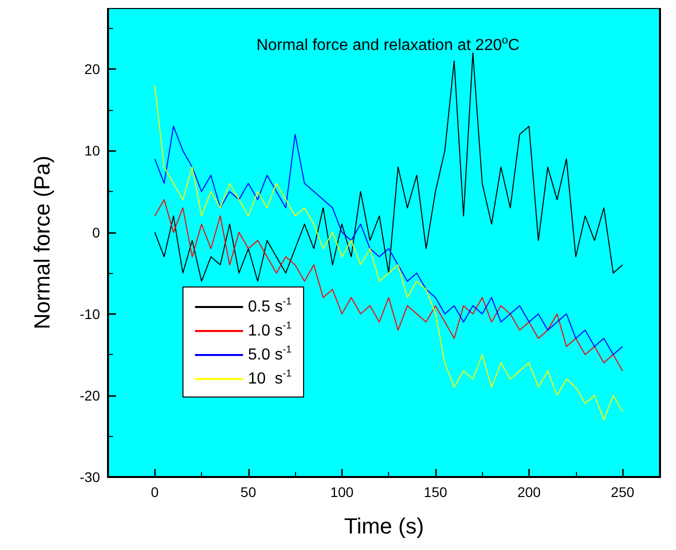 This screenshot has width=676, height=550. Describe the element at coordinates (92, 69) in the screenshot. I see `y-tick-label: 20` at that location.